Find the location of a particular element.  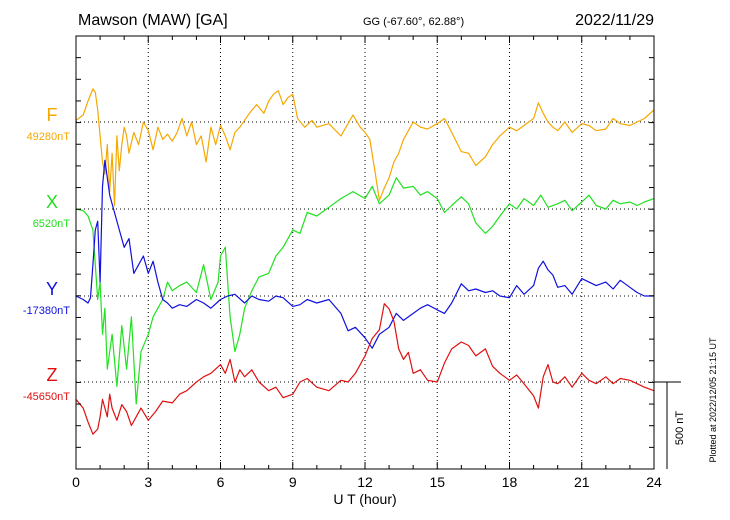

station-title: Mawson (MAW) [GA] is located at coordinates (153, 20).